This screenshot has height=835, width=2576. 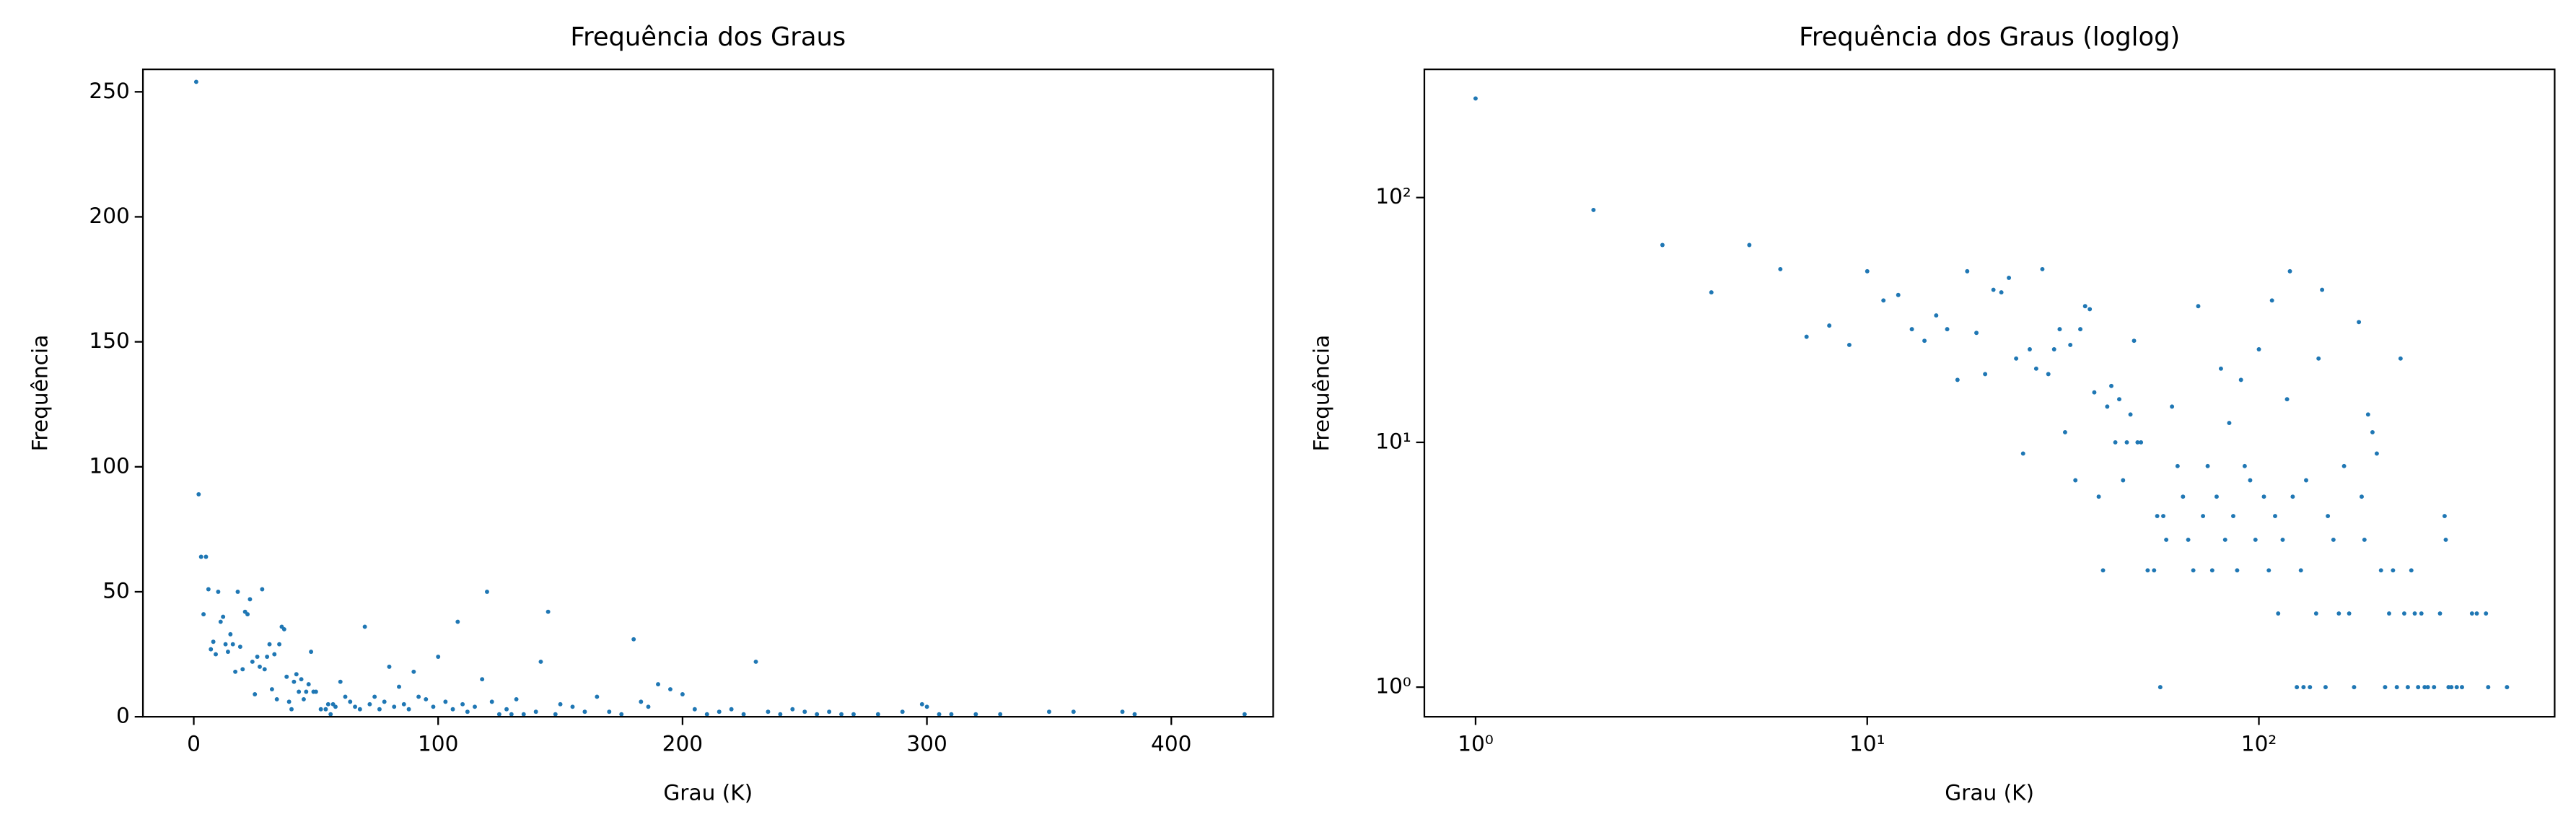 What do you see at coordinates (2259, 743) in the screenshot?
I see `x-tick-label: 10²` at bounding box center [2259, 743].